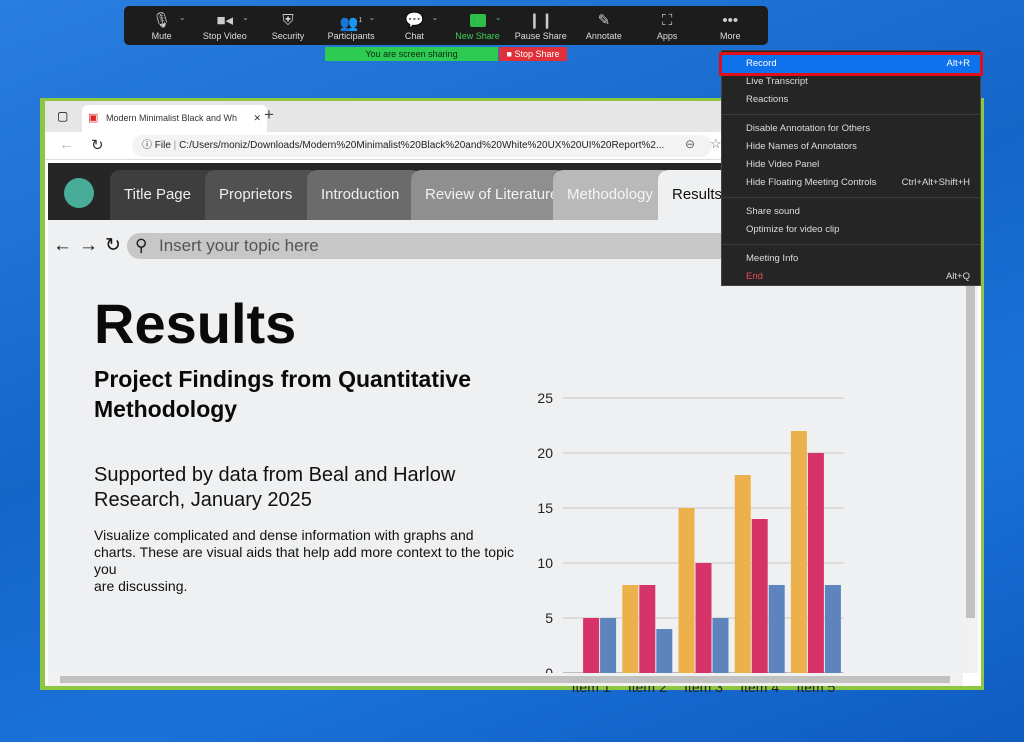 This screenshot has height=742, width=1024. What do you see at coordinates (257, 118) in the screenshot?
I see `close-tab-icon: ✕` at bounding box center [257, 118].